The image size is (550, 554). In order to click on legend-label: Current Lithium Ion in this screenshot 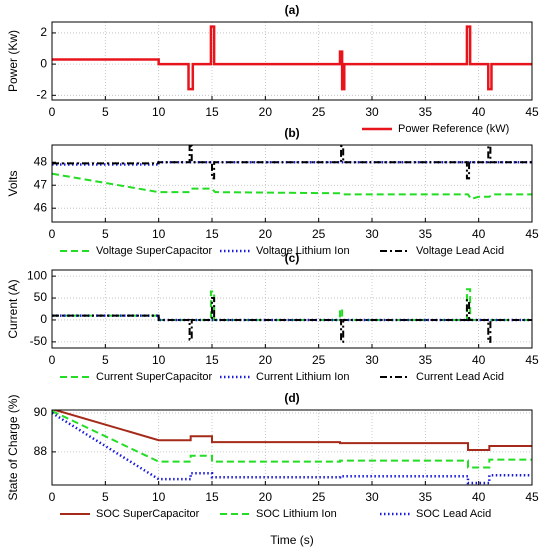, I will do `click(303, 377)`.